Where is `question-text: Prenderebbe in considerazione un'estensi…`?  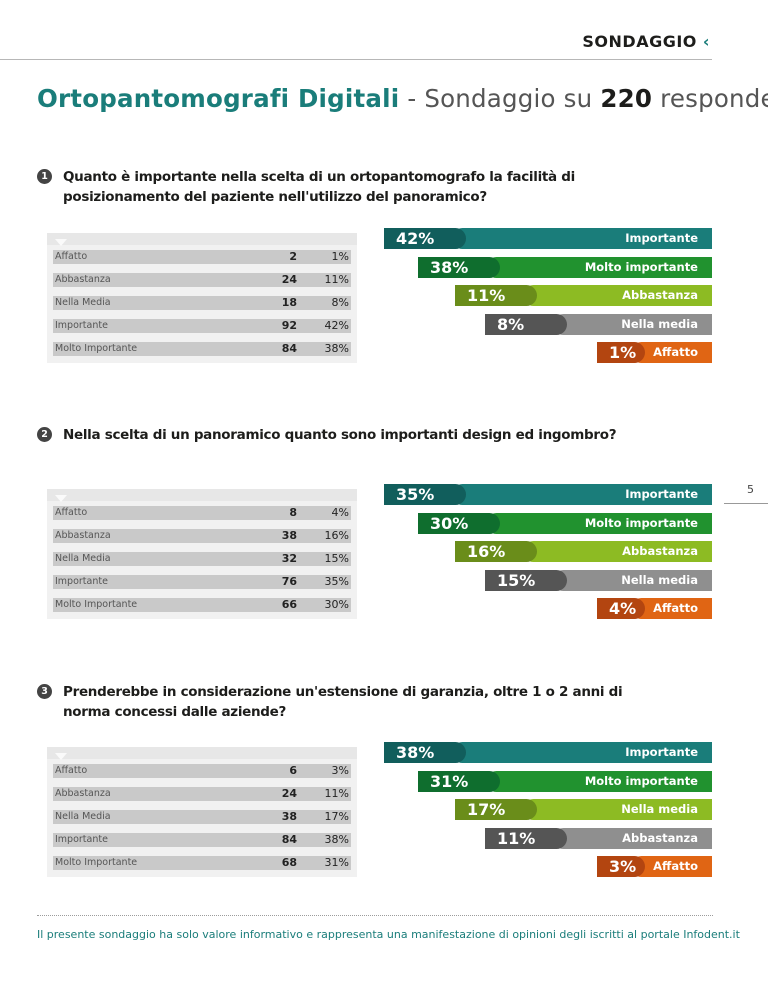
question-text: Prenderebbe in considerazione un'estensi… is located at coordinates (343, 702).